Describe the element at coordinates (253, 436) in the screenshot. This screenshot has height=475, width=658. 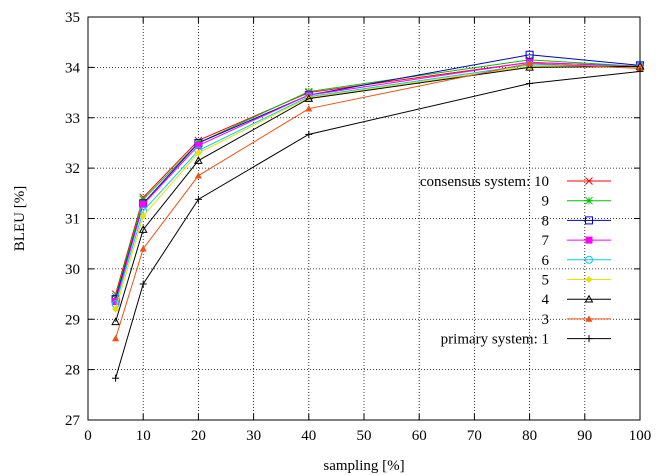
I see `x-tick-label: 30` at that location.